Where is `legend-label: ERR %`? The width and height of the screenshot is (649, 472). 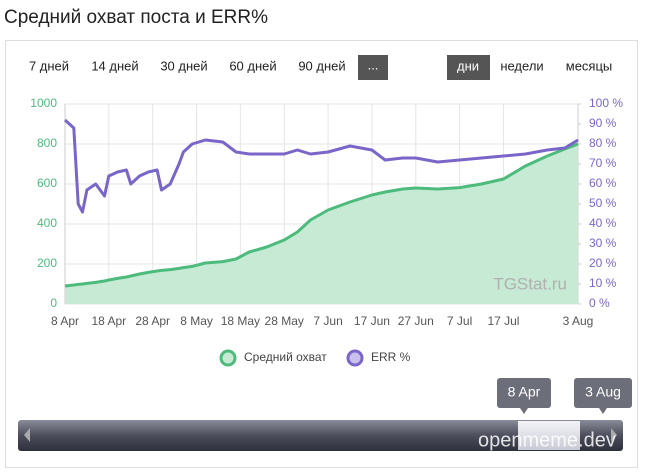
legend-label: ERR % is located at coordinates (391, 357).